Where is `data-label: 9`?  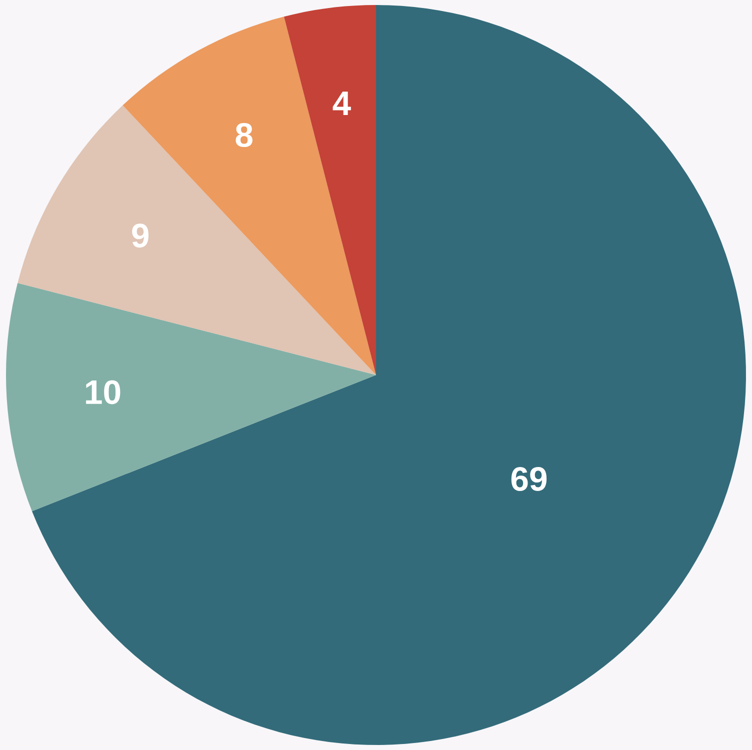
data-label: 9 is located at coordinates (140, 236).